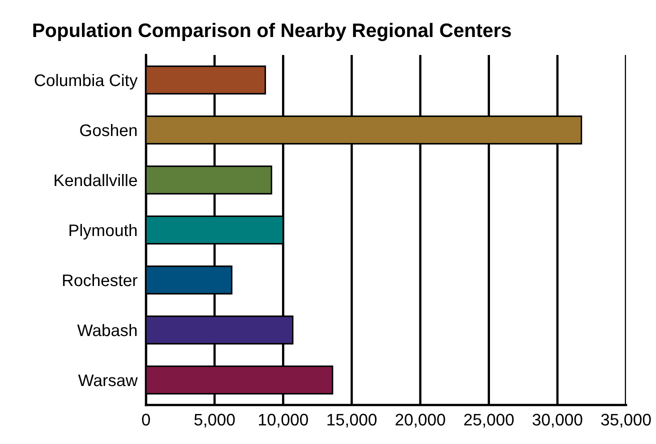 The image size is (656, 444). I want to click on y-tick-label: Warsaw, so click(108, 380).